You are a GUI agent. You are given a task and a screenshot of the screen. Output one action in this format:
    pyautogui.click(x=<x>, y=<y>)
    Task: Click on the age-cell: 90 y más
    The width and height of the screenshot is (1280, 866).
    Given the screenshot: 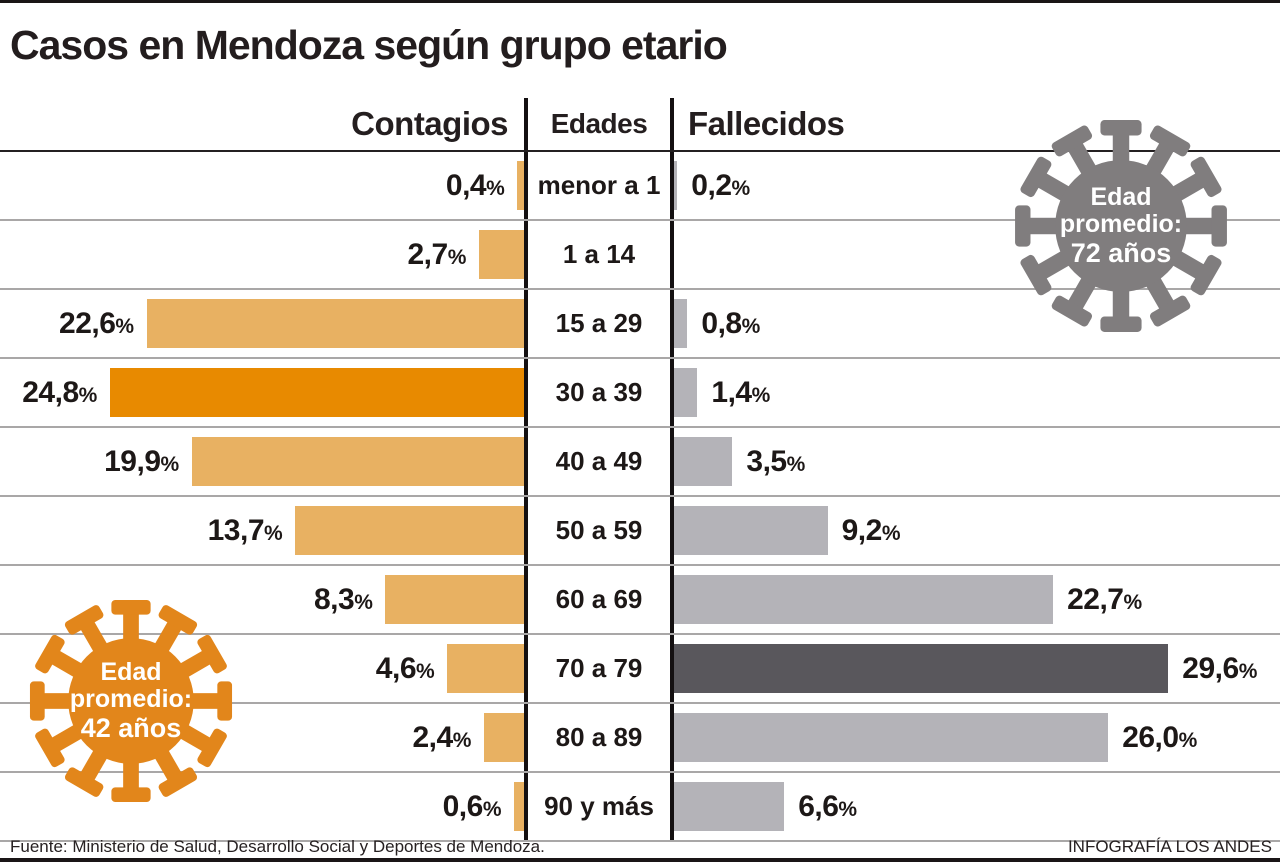 What is the action you would take?
    pyautogui.click(x=599, y=806)
    